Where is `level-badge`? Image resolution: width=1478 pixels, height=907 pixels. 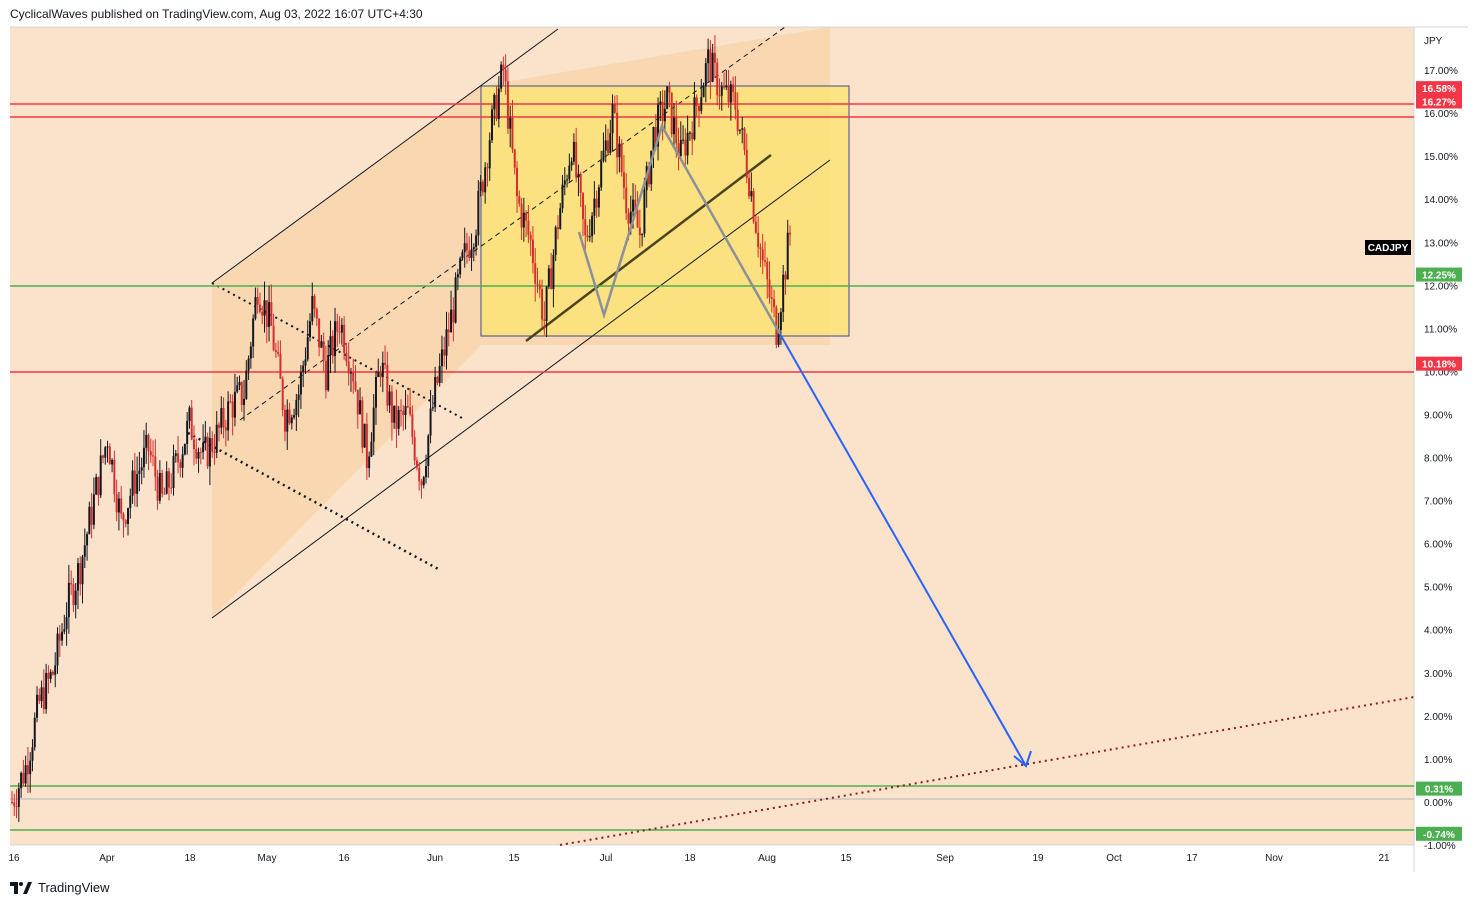 level-badge is located at coordinates (1439, 101).